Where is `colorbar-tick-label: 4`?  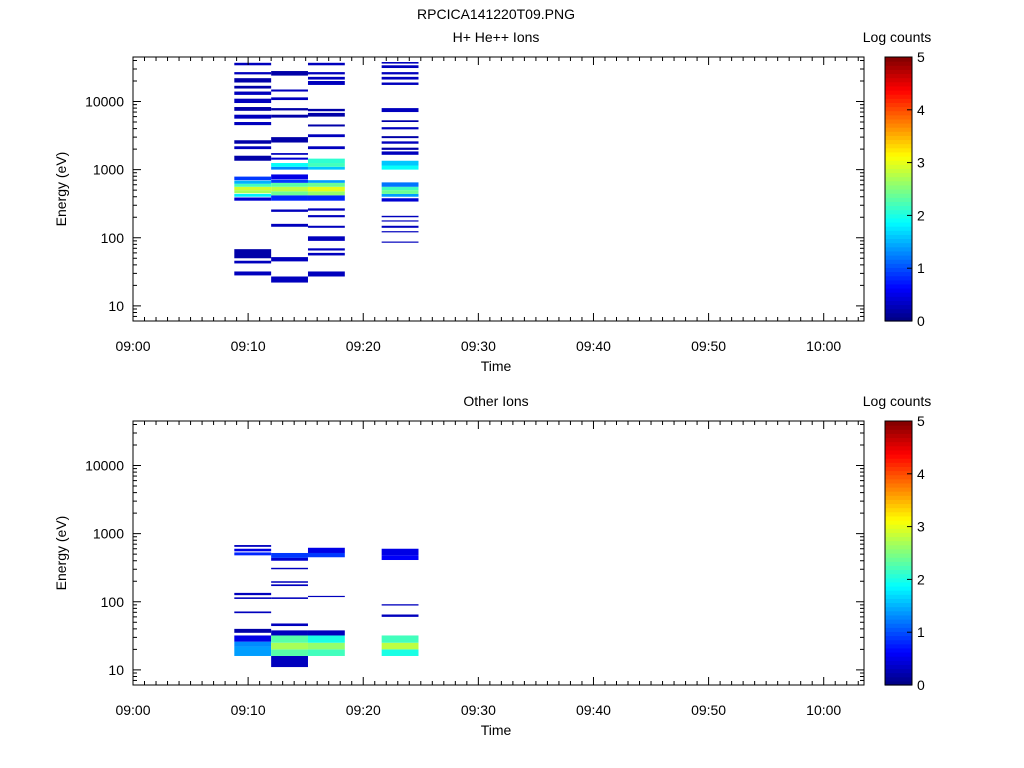
colorbar-tick-label: 4 is located at coordinates (921, 110).